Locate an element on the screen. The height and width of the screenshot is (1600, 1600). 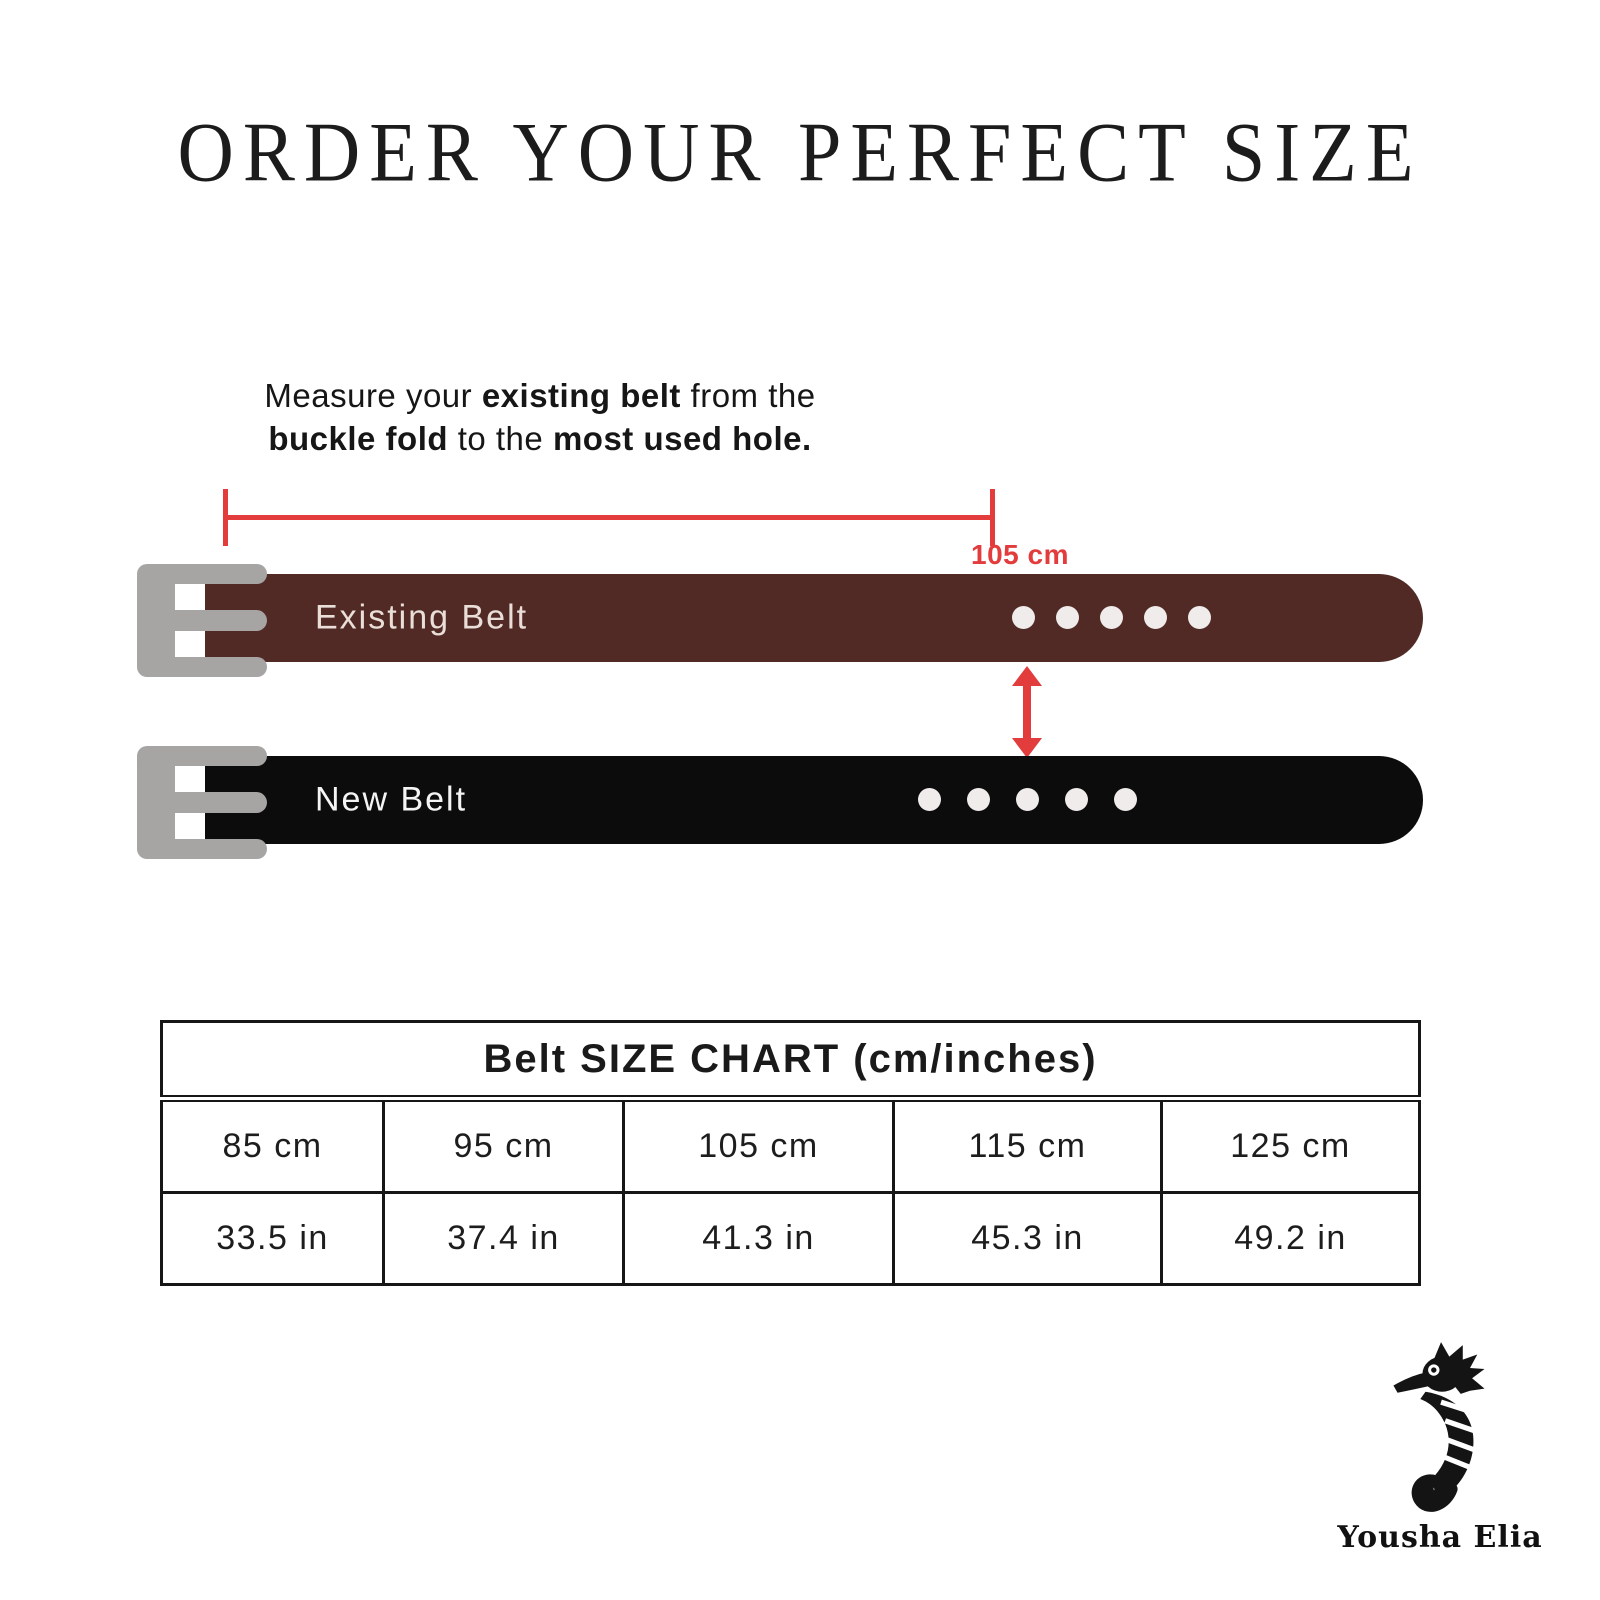
size-cell-inches: 37.4 in is located at coordinates (503, 1238).